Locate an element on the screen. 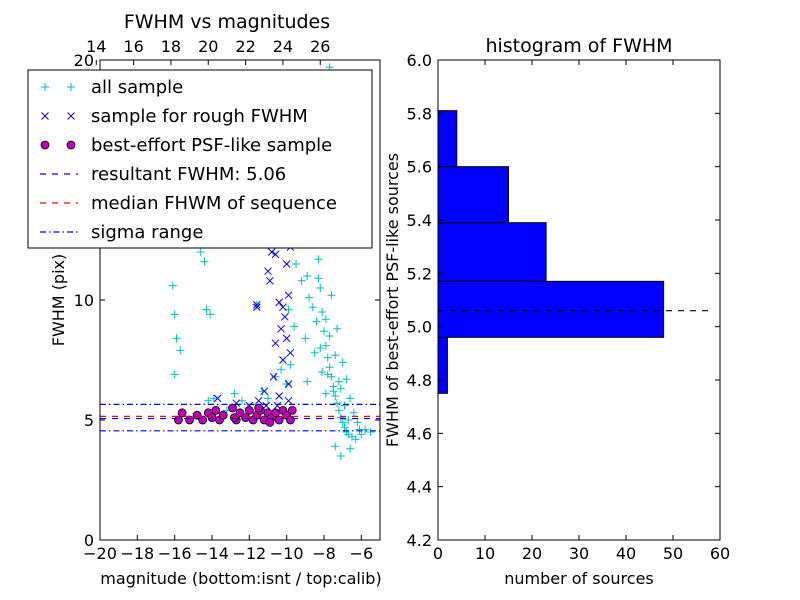 The image size is (800, 600). scatter-point-+-0-19 is located at coordinates (281, 369).